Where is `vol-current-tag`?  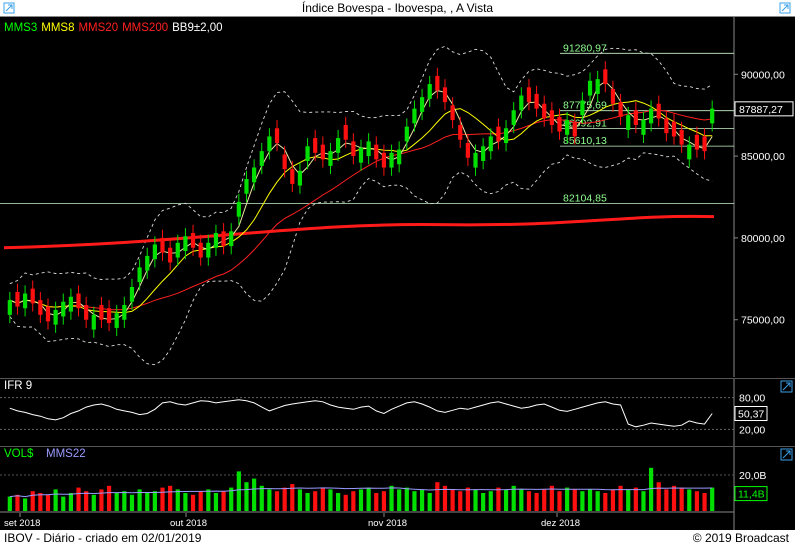 vol-current-tag is located at coordinates (751, 494).